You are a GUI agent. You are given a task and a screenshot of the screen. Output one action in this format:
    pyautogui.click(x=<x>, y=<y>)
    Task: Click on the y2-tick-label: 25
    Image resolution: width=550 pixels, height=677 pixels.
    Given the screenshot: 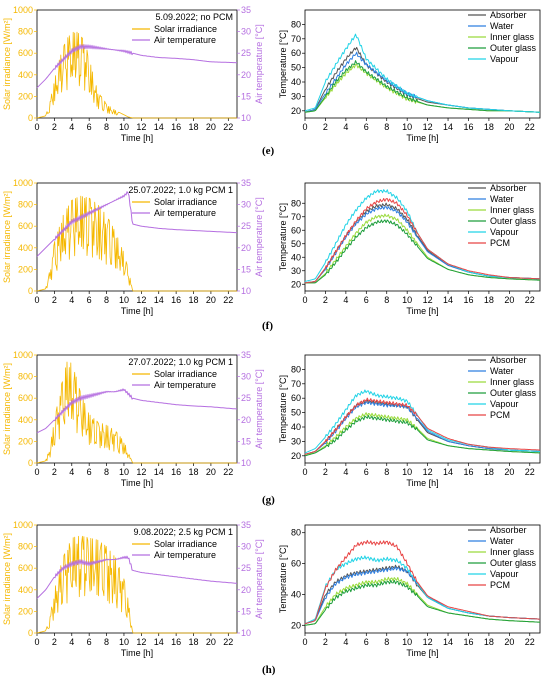 What is the action you would take?
    pyautogui.click(x=246, y=53)
    